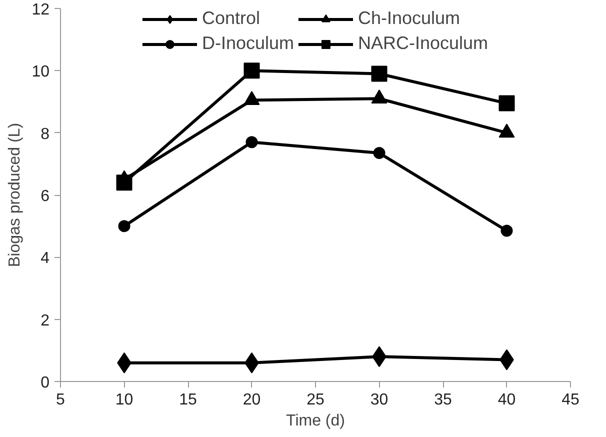 The height and width of the screenshot is (437, 606). Describe the element at coordinates (45, 259) in the screenshot. I see `y-tick-label: 4` at that location.